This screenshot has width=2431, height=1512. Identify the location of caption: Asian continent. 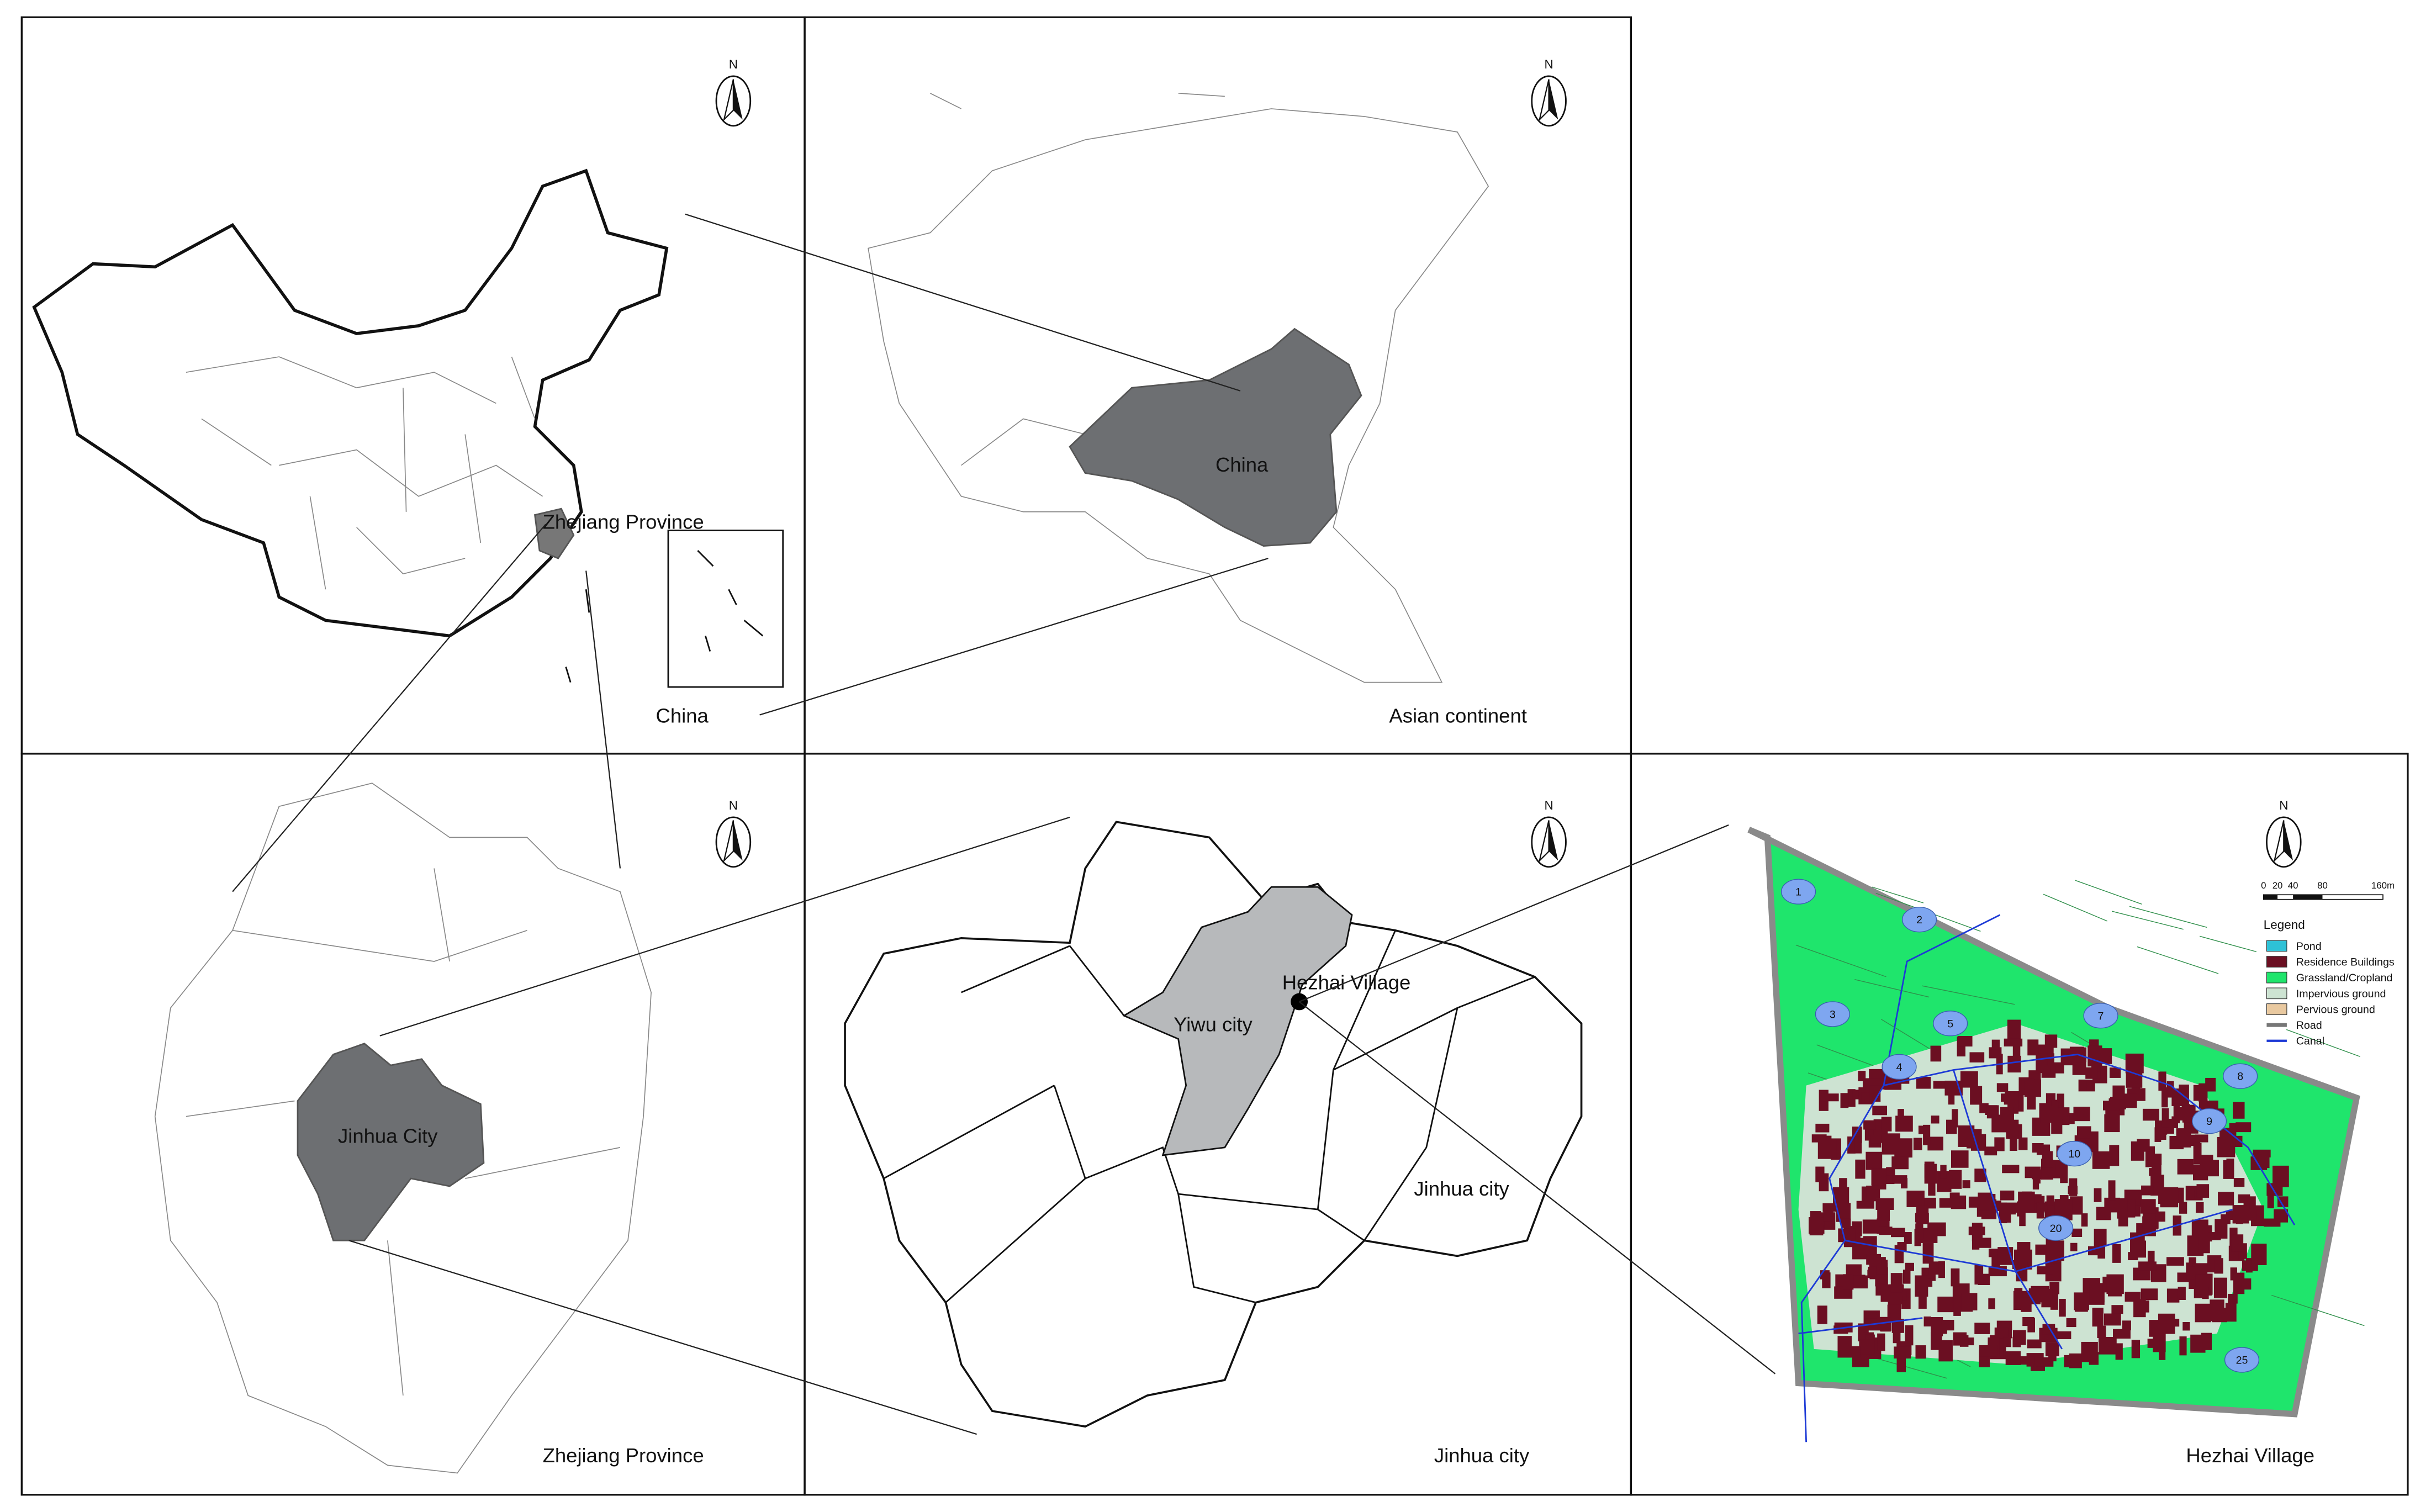
(1457, 716).